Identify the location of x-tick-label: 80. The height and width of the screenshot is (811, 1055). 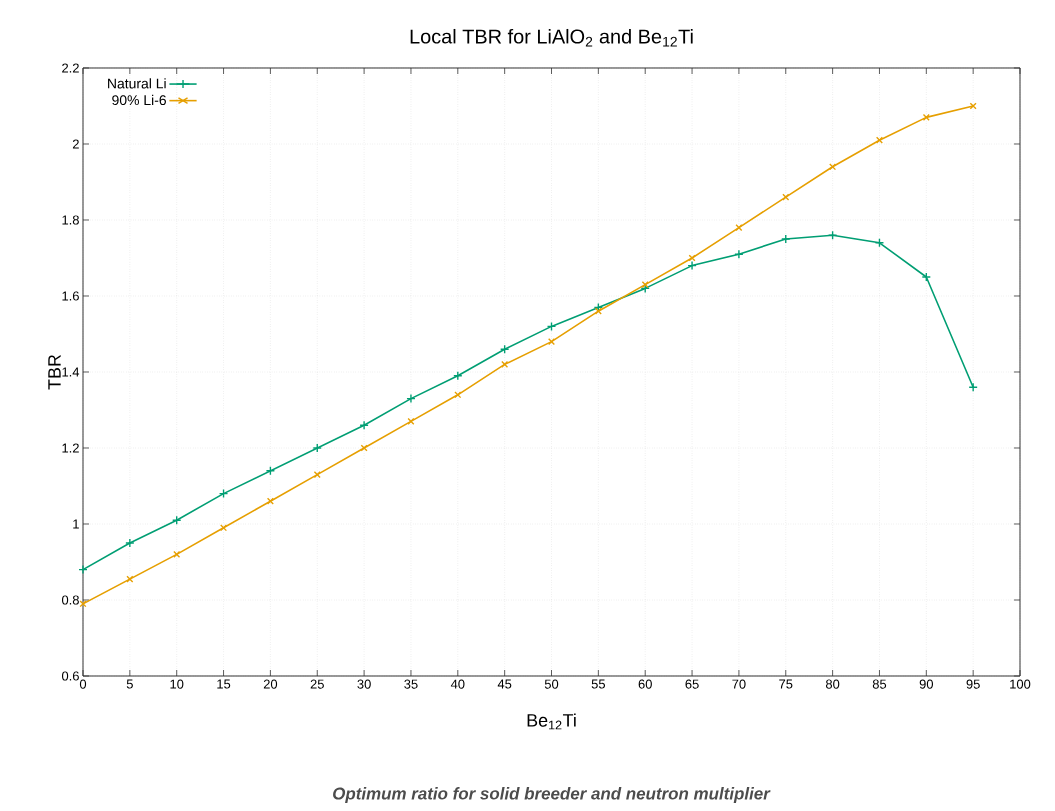
(832, 684).